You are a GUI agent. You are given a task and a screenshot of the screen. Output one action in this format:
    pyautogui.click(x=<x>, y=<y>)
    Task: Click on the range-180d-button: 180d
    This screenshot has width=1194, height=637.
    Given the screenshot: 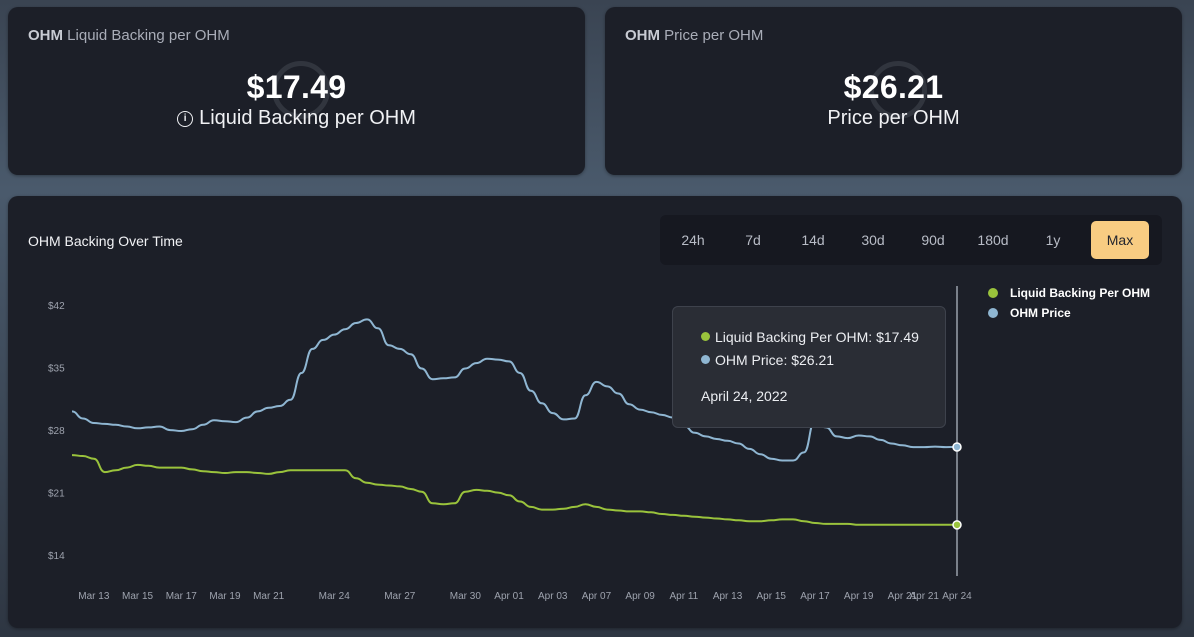 What is the action you would take?
    pyautogui.click(x=993, y=240)
    